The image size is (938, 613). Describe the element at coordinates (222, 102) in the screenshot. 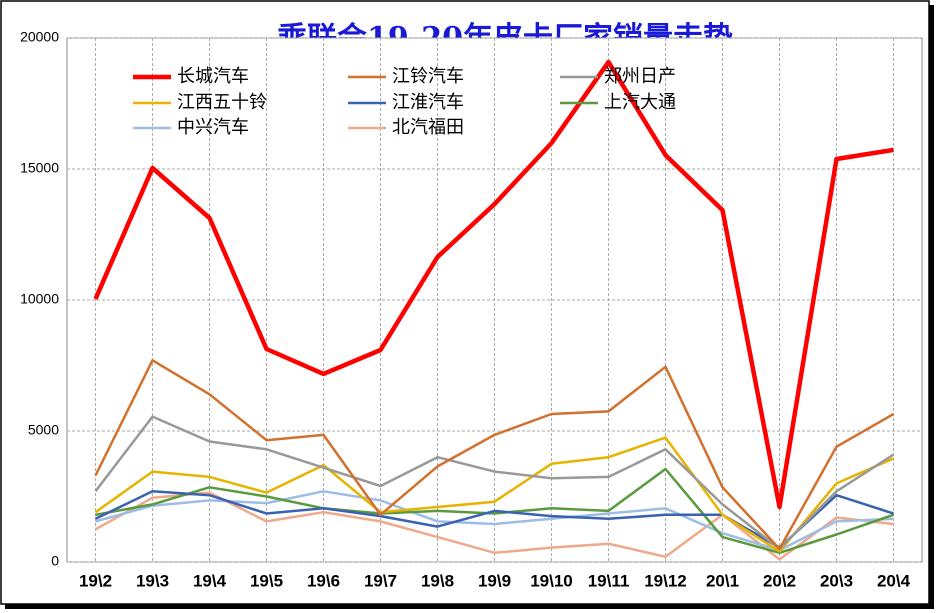

I see `legend-label: 江西五十铃` at that location.